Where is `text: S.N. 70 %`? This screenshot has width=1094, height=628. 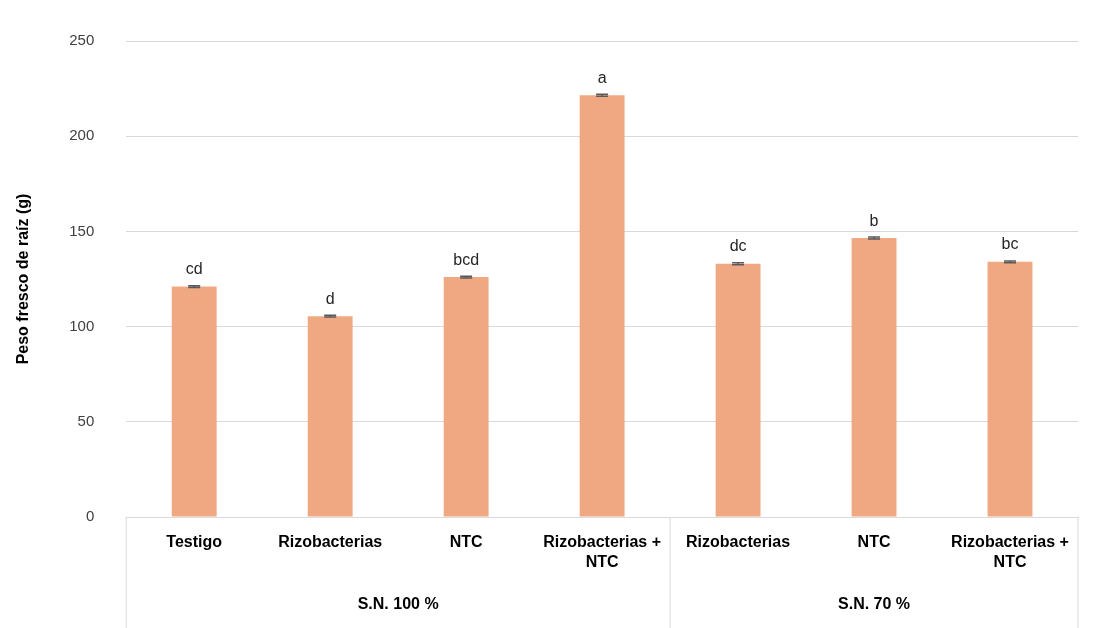
text: S.N. 70 % is located at coordinates (874, 604).